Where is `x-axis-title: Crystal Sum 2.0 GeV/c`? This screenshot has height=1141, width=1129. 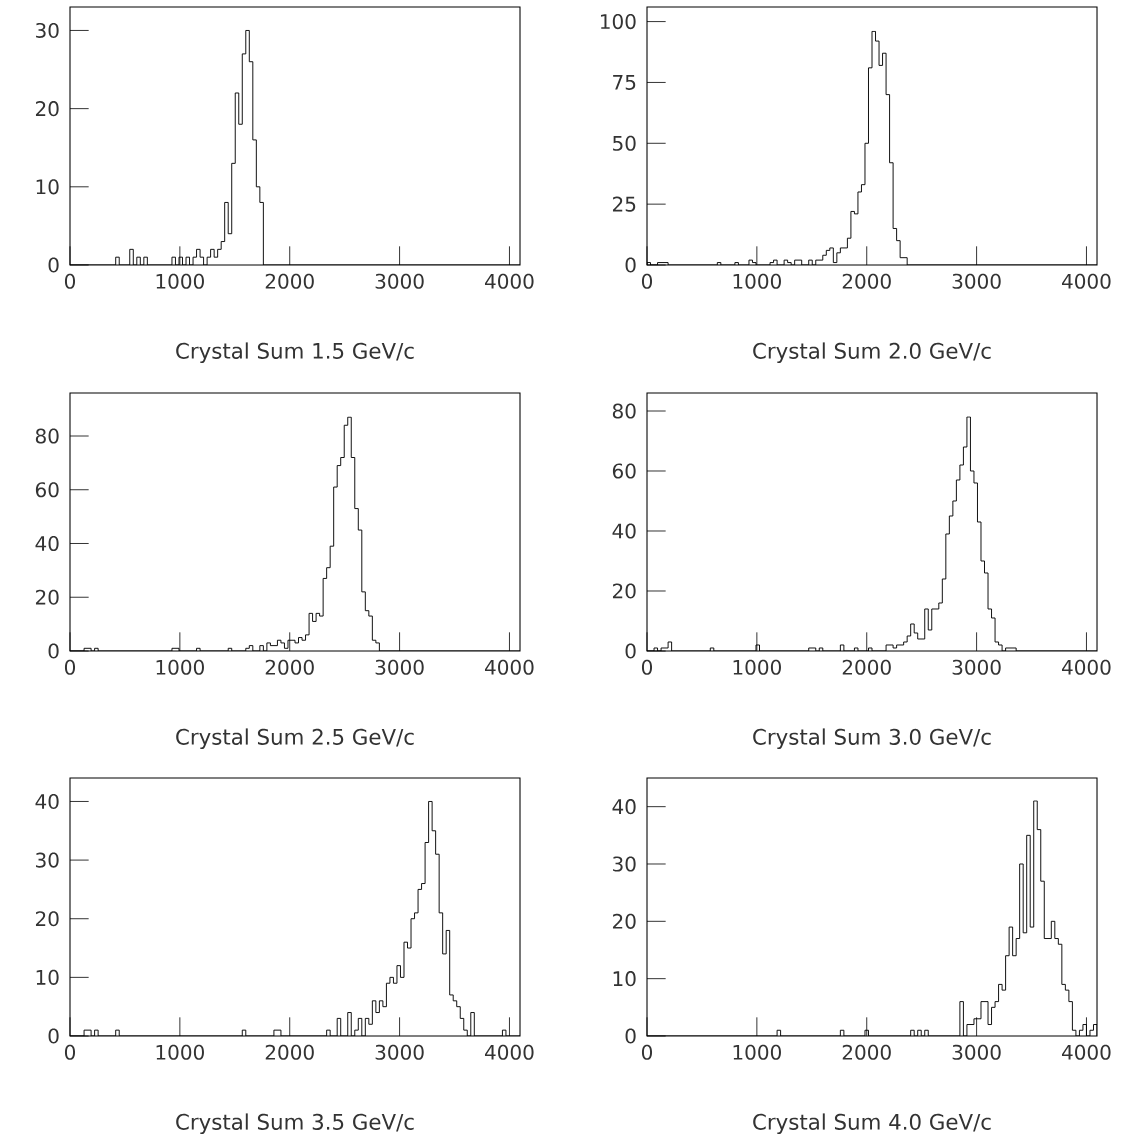
x-axis-title: Crystal Sum 2.0 GeV/c is located at coordinates (872, 353).